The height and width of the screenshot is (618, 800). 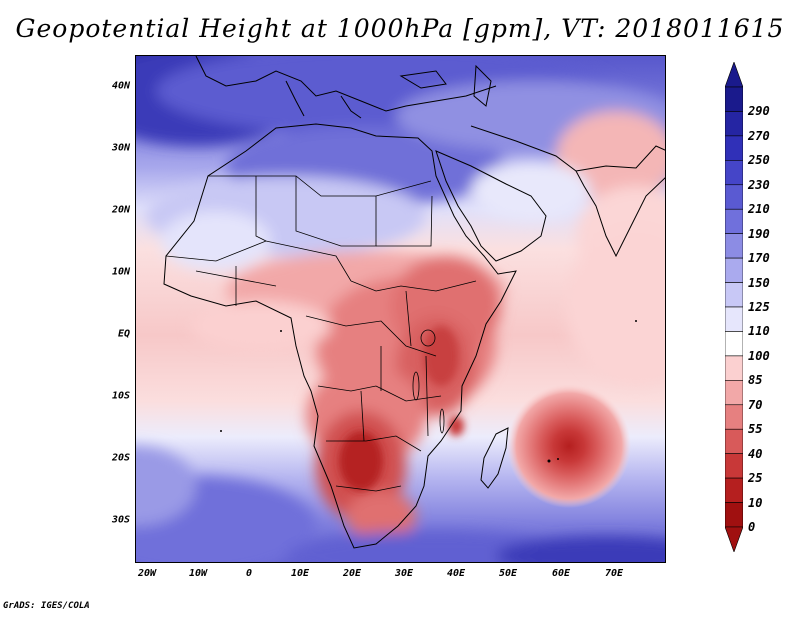 I want to click on colorbar-label: 190, so click(x=759, y=233).